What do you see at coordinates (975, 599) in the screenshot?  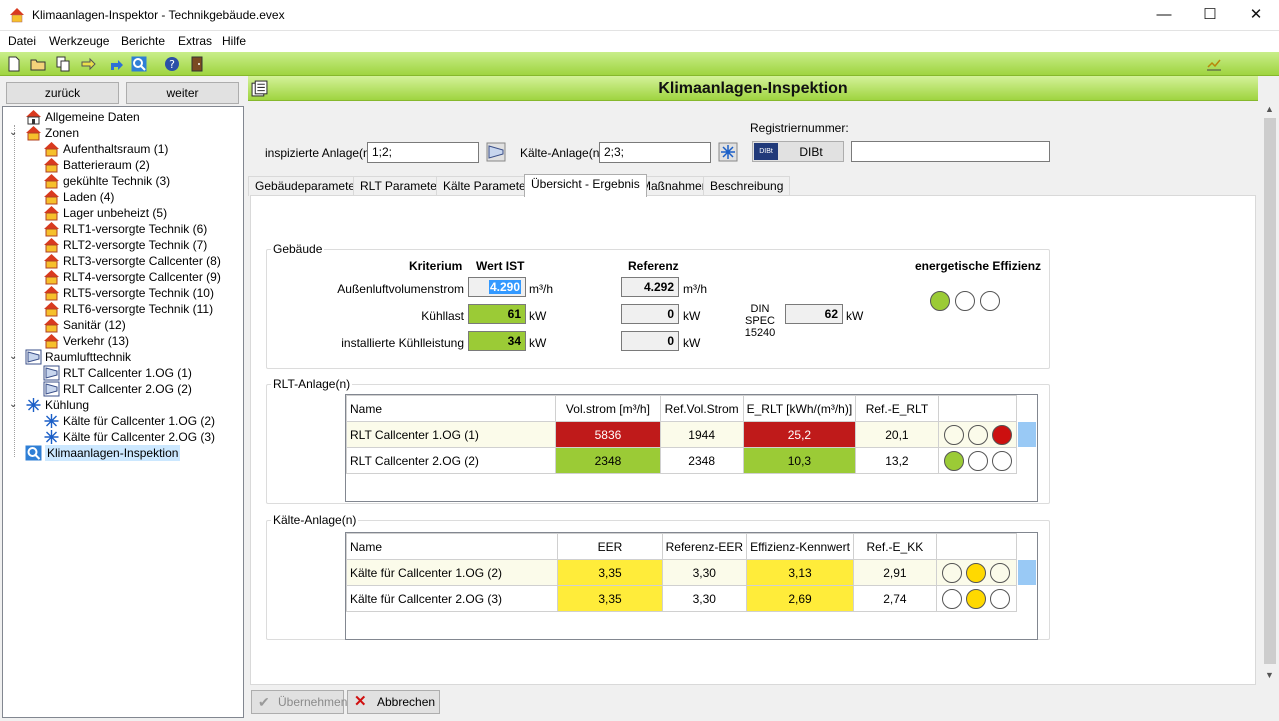 I see `cooling2-yellow-light` at bounding box center [975, 599].